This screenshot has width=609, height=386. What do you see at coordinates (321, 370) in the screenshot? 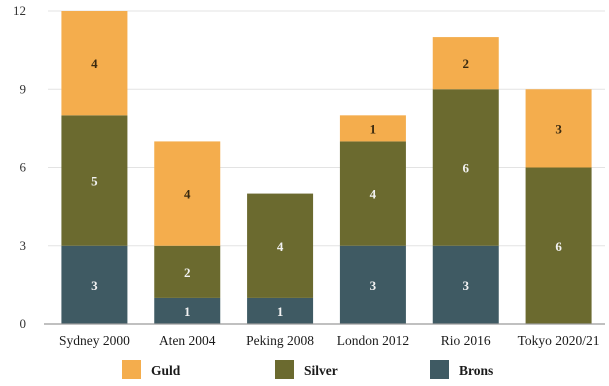
I see `legend-label-silver: Silver` at bounding box center [321, 370].